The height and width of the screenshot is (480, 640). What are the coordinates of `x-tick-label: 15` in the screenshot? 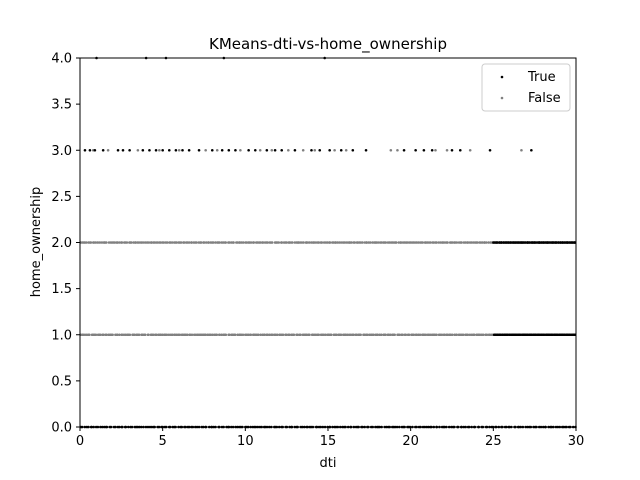 It's located at (328, 441).